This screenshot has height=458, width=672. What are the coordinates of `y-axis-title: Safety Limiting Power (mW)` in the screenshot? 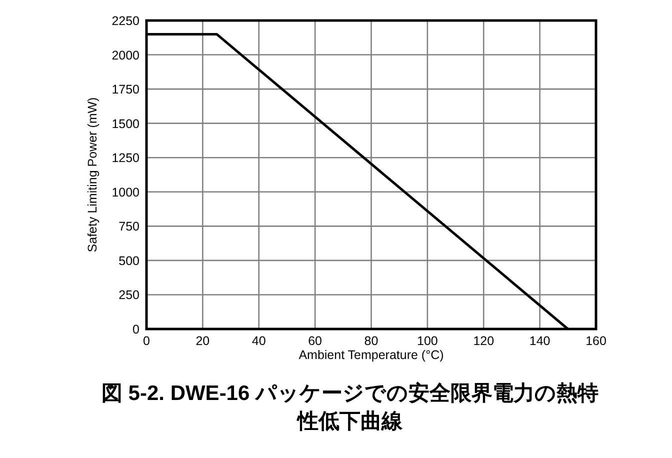 It's located at (93, 174).